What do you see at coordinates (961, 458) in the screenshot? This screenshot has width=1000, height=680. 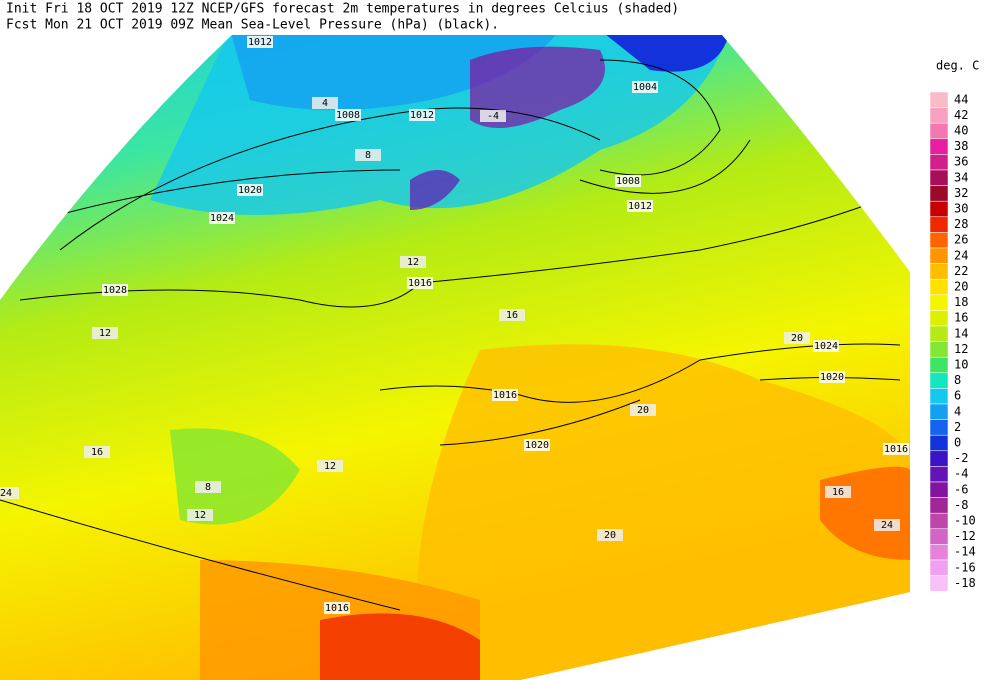 I see `colorbar-label: -2` at bounding box center [961, 458].